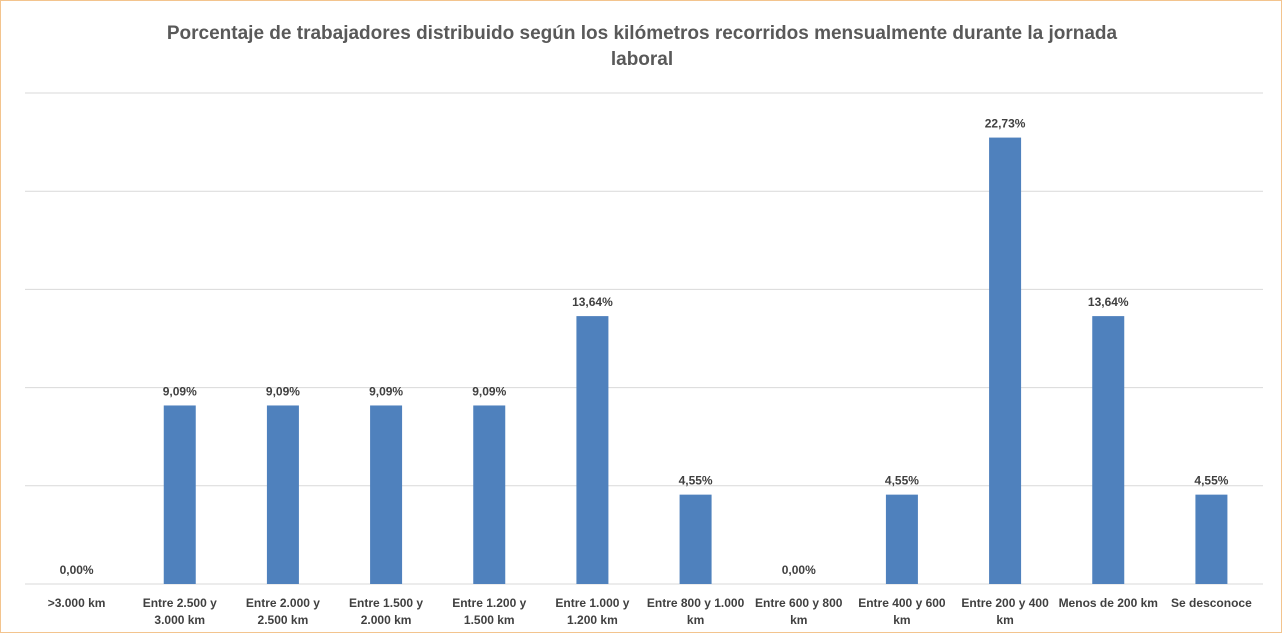 This screenshot has width=1282, height=633. I want to click on x-tick-label: >3.000 km, so click(76, 603).